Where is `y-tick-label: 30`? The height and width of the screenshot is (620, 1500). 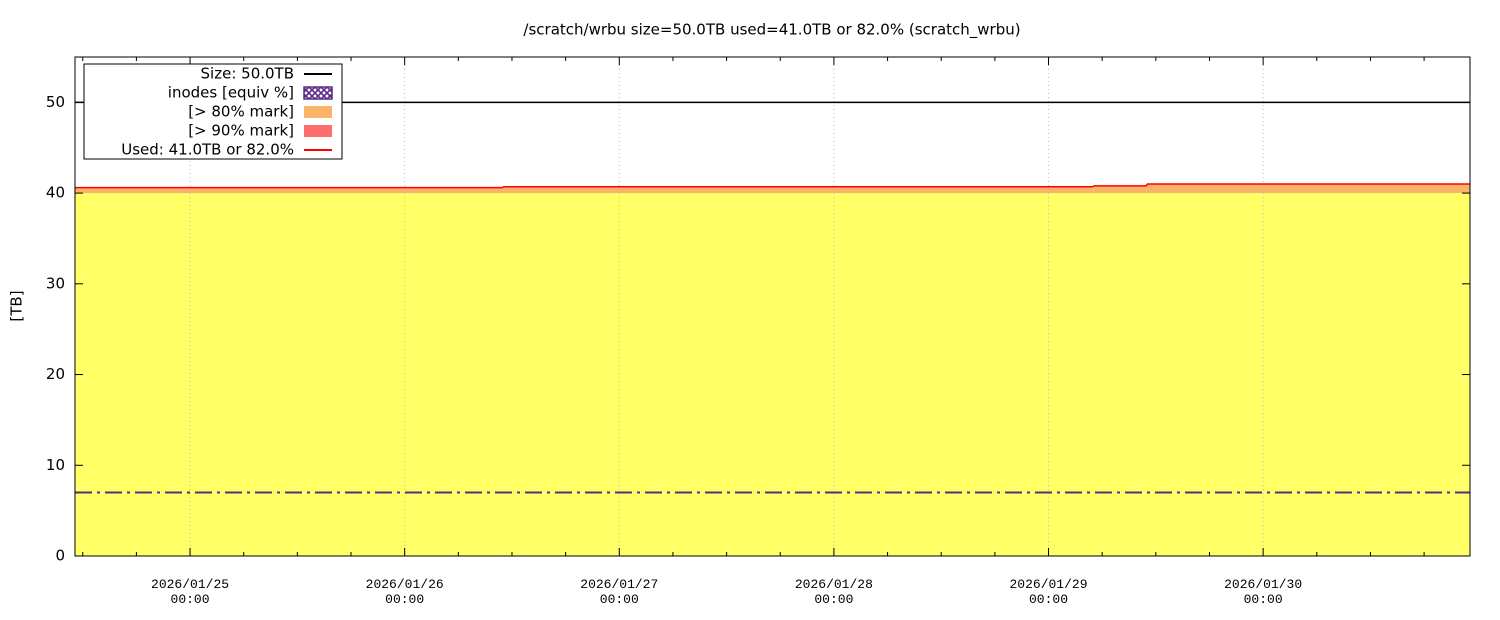
y-tick-label: 30 is located at coordinates (55, 283).